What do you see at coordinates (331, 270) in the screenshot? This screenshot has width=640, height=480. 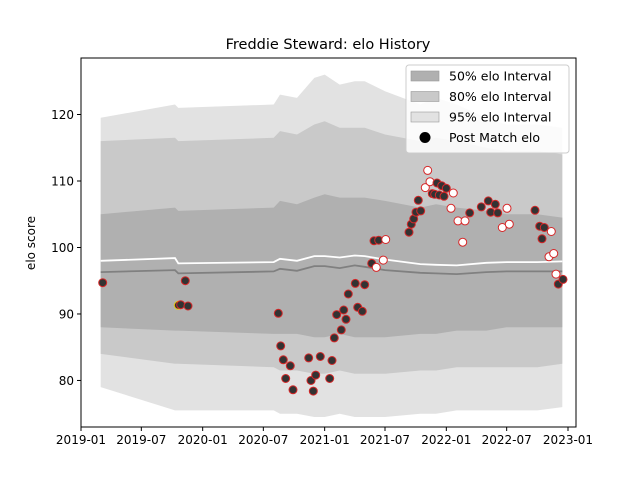 I see `median-elo-line` at bounding box center [331, 270].